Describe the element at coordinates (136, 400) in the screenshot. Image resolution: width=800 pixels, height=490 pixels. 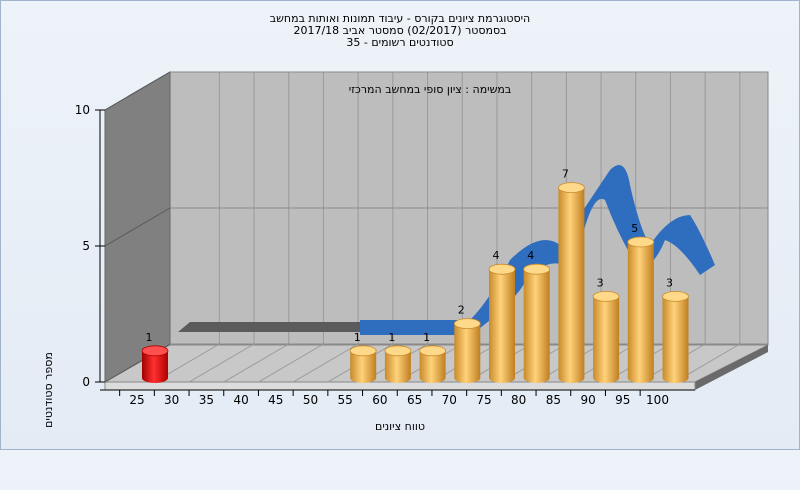
I see `x-tick-label: 25` at that location.